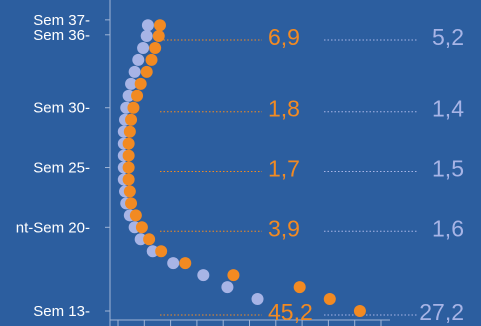 The width and height of the screenshot is (481, 326). What do you see at coordinates (284, 228) in the screenshot?
I see `orange-value-label: 3,9` at bounding box center [284, 228].